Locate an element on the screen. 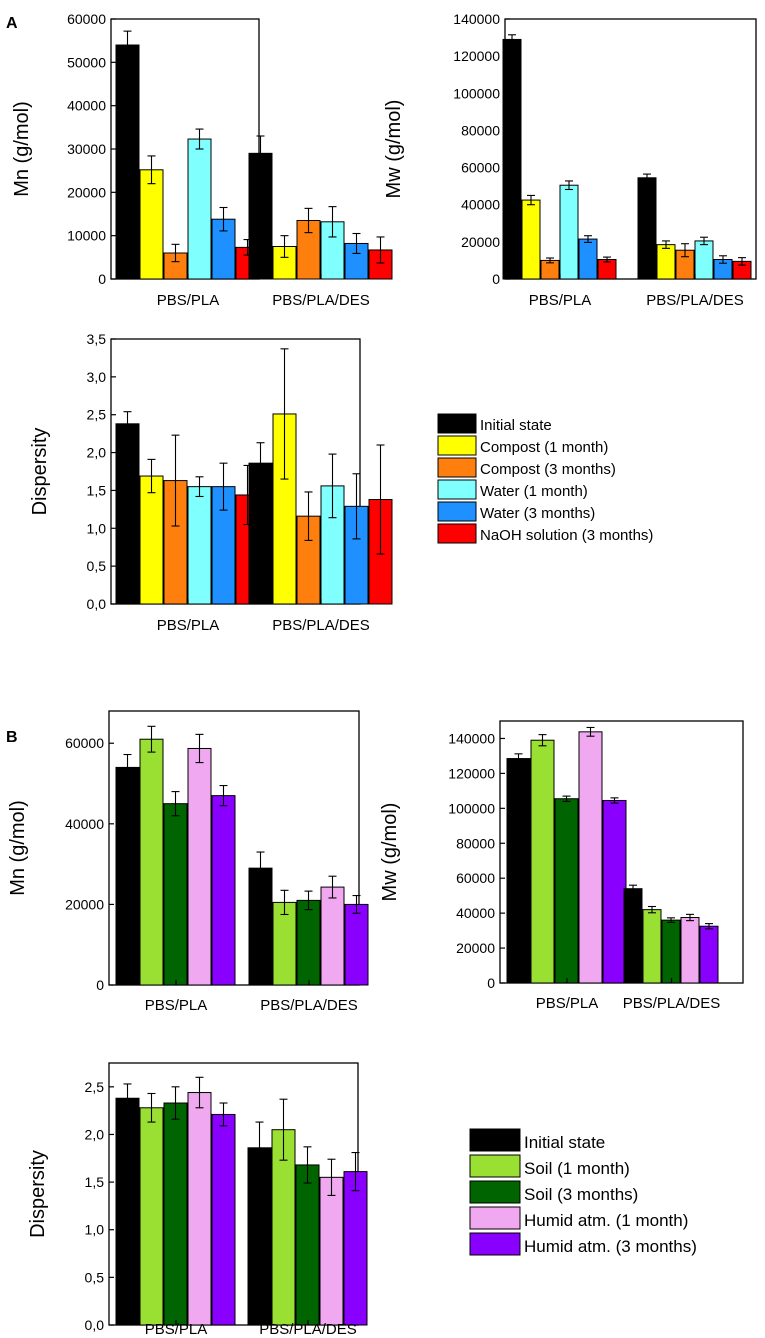 The width and height of the screenshot is (765, 1338). legend-label-compost-3-months: Compost (3 months) is located at coordinates (548, 469).